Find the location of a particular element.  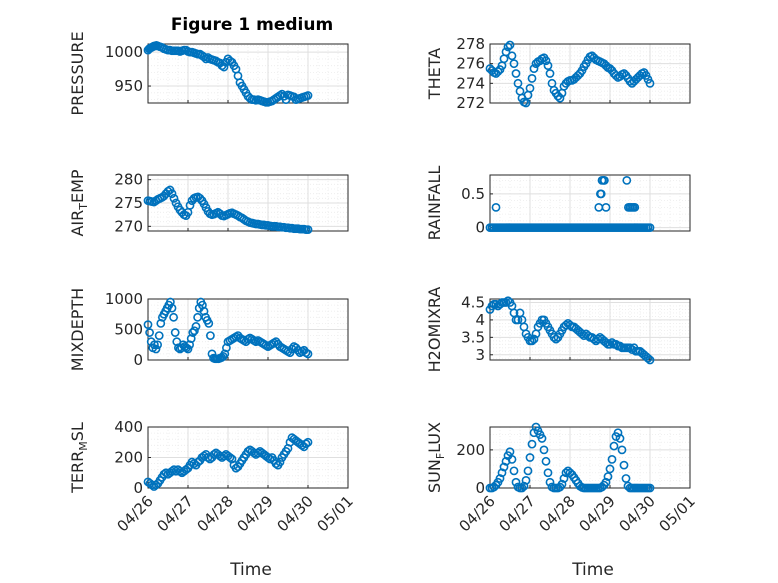

subplot-1: 950 1000 PRESSURE is located at coordinates (208, 73).